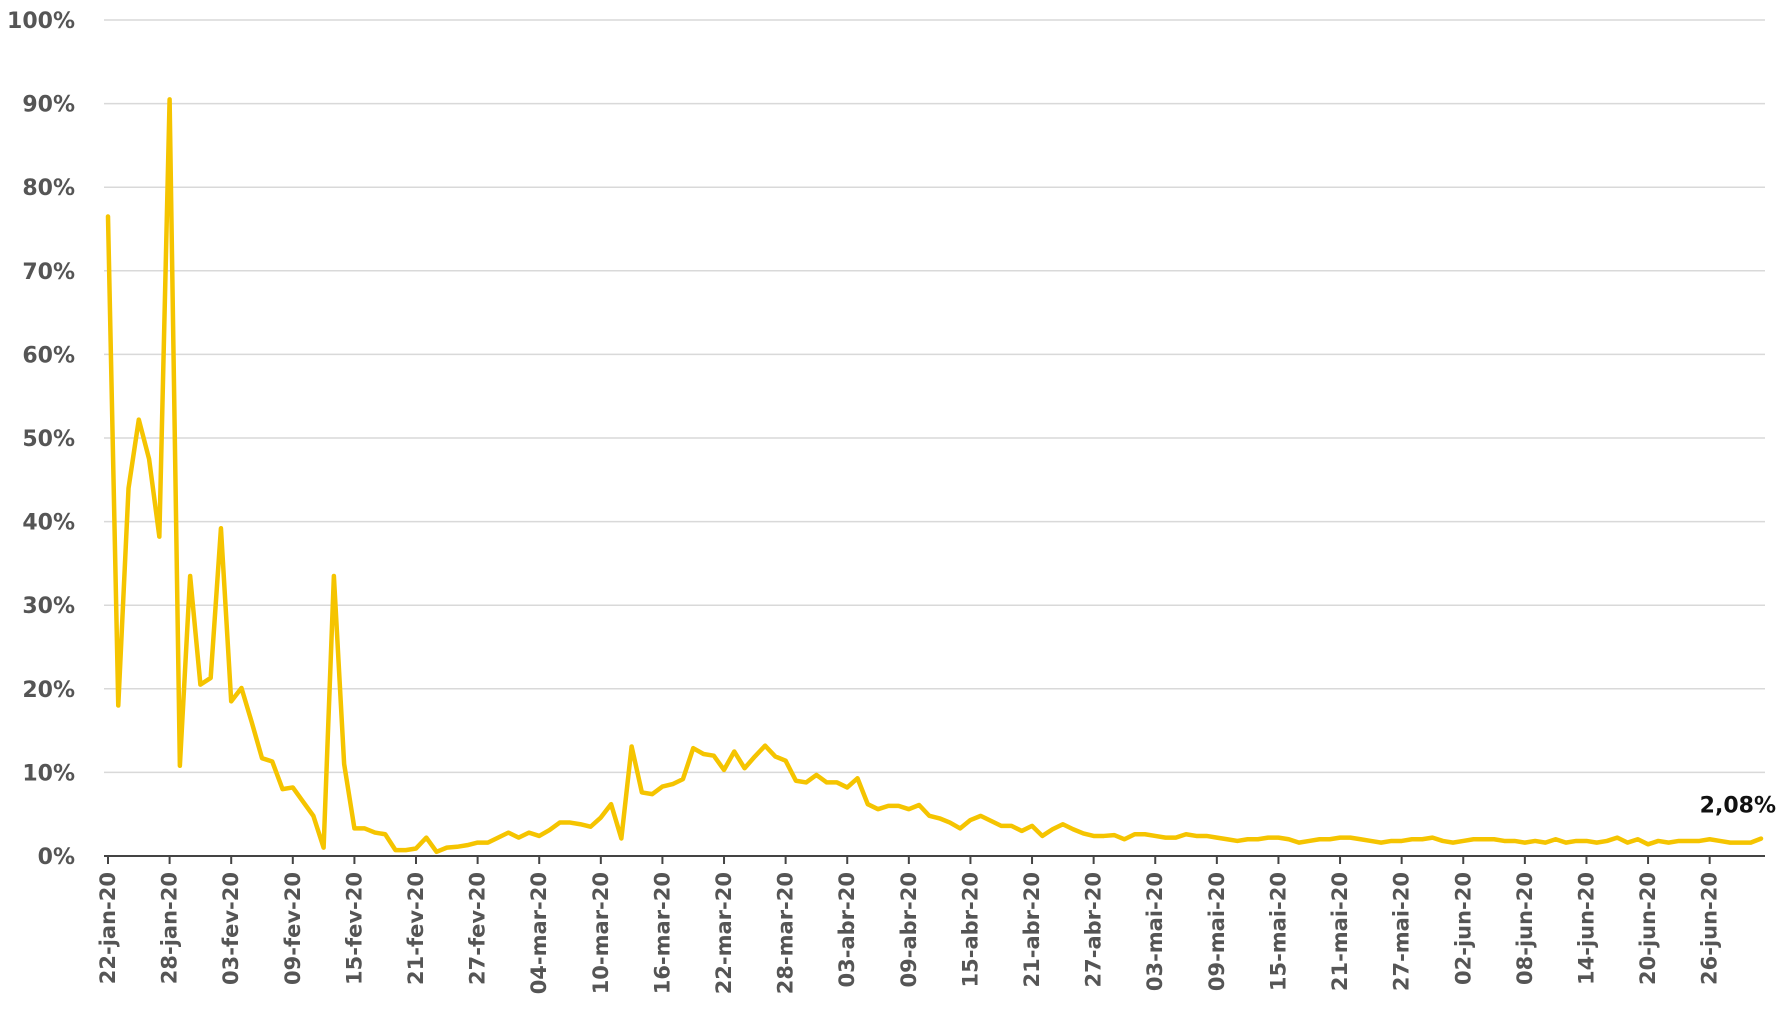 The image size is (1787, 1022). Describe the element at coordinates (786, 933) in the screenshot. I see `x-tick-label: 28-mar-20` at that location.